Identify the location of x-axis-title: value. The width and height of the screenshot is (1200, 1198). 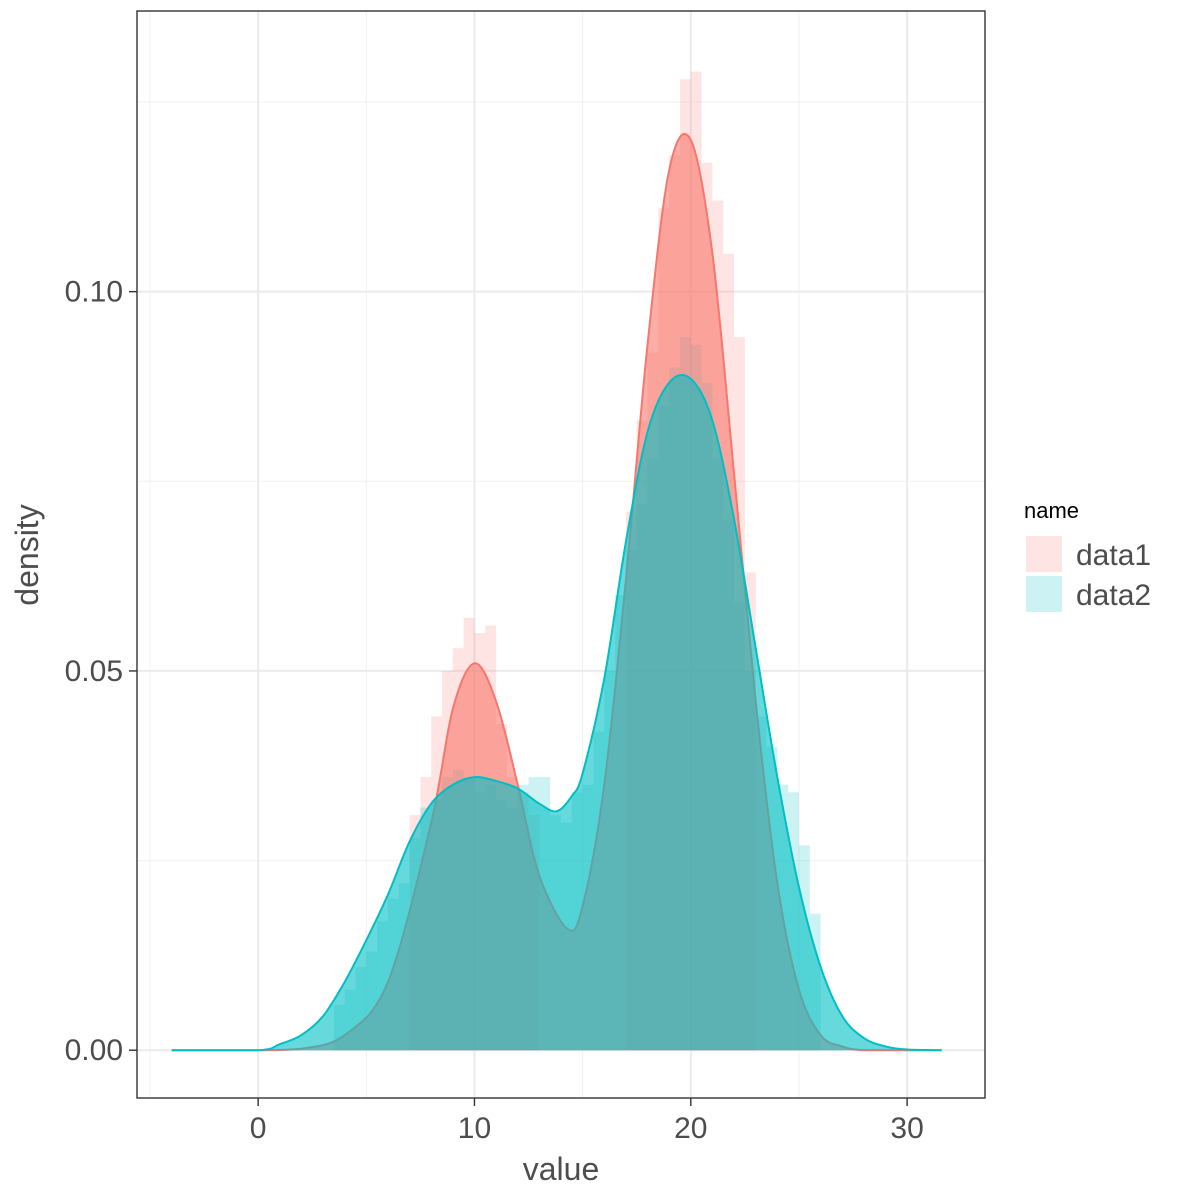
(561, 1169).